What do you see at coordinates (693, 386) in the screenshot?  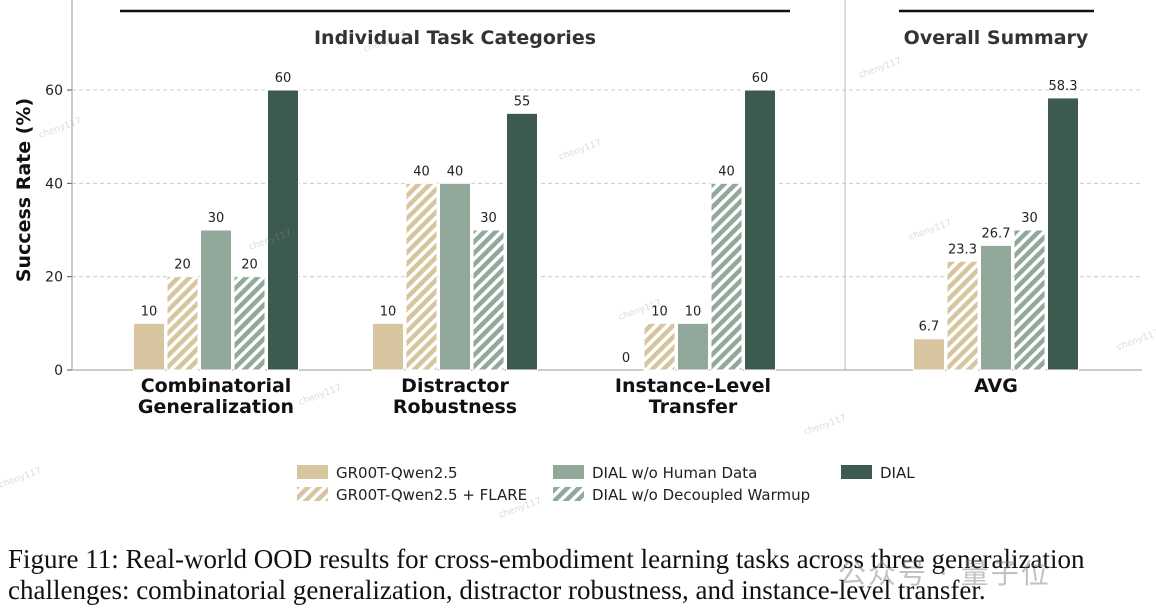 I see `group-label: Instance-Level` at bounding box center [693, 386].